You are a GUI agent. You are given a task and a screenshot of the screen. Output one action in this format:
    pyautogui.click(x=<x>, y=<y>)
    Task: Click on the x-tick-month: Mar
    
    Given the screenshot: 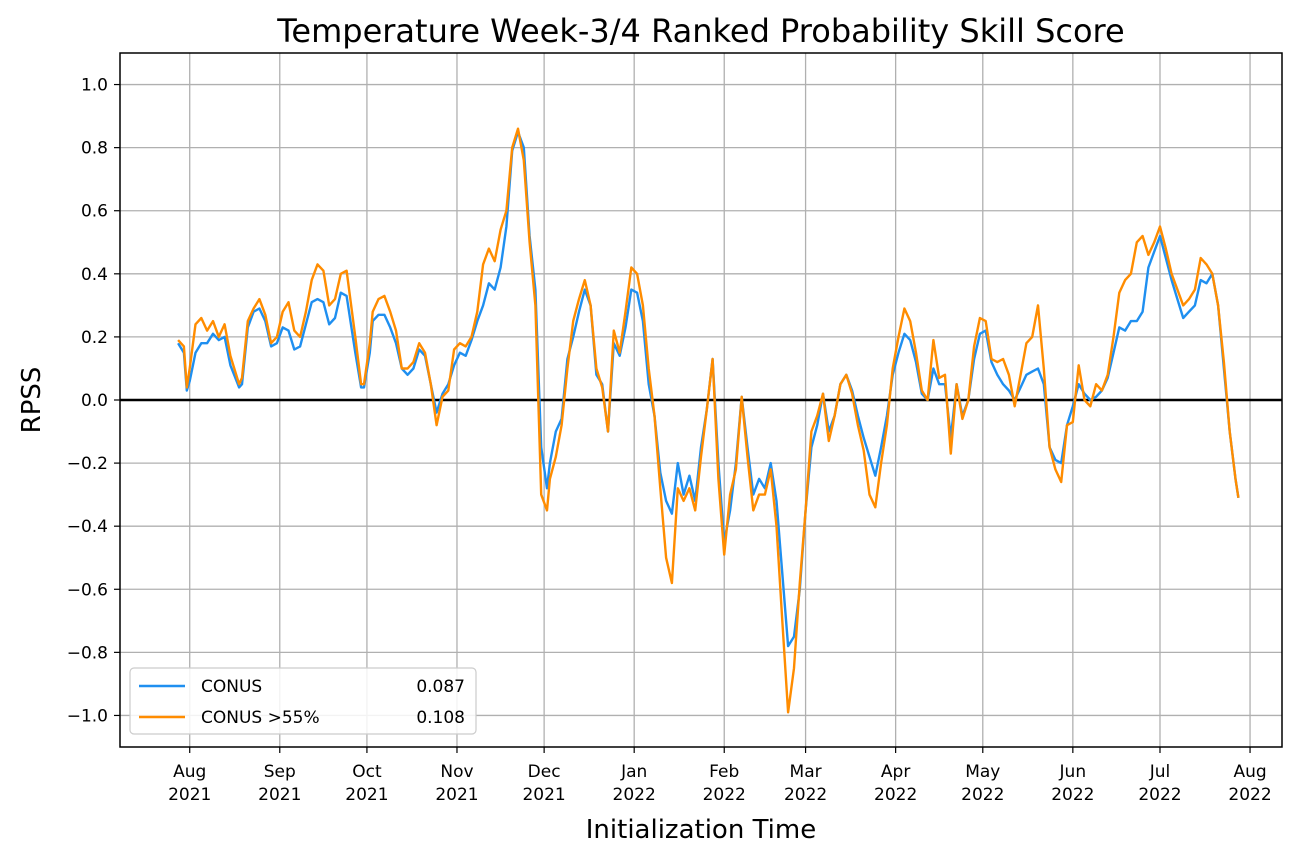 What is the action you would take?
    pyautogui.click(x=806, y=772)
    